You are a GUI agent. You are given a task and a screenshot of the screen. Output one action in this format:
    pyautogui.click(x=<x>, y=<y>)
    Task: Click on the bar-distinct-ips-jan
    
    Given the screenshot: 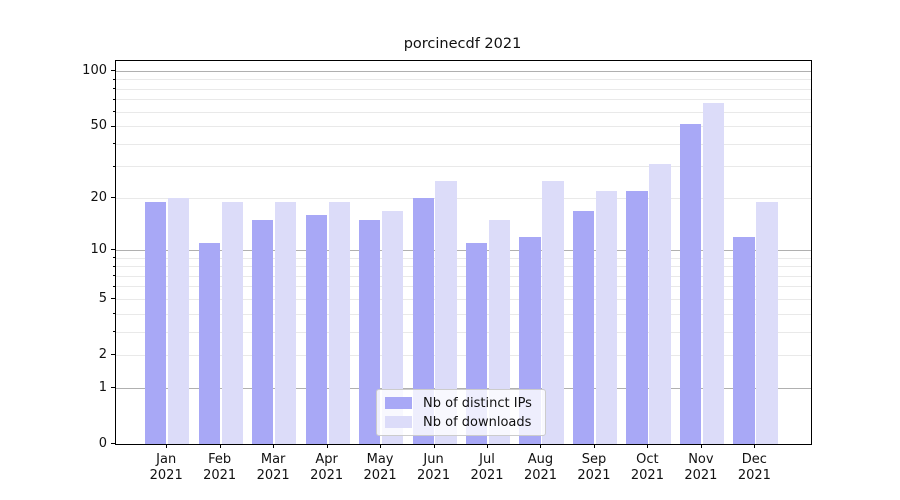 What is the action you would take?
    pyautogui.click(x=156, y=323)
    